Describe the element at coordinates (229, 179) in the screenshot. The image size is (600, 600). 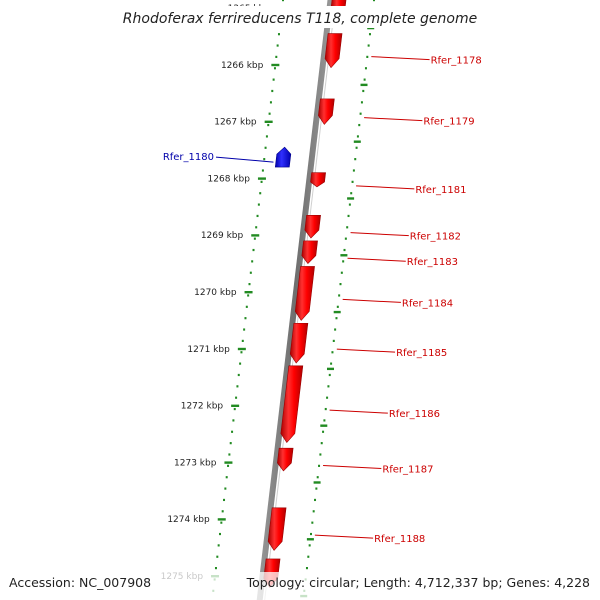
I see `kbp-label: 1268 kbp` at that location.